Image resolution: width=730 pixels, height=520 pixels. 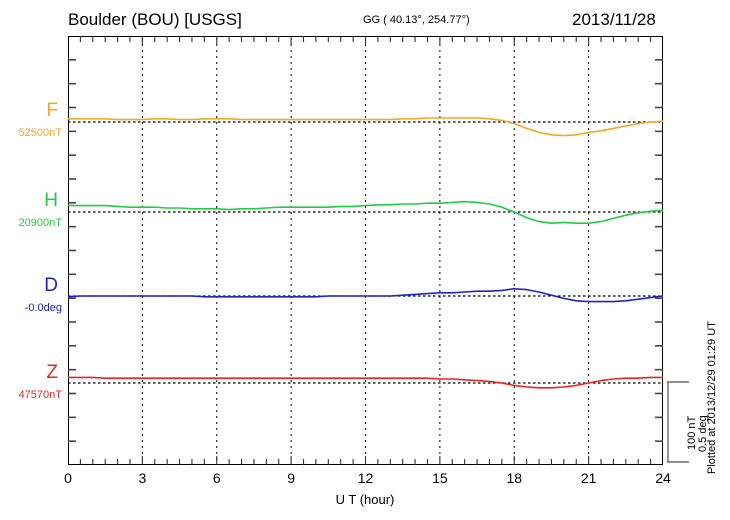 I want to click on x-tick-label-21: 21, so click(x=588, y=478).